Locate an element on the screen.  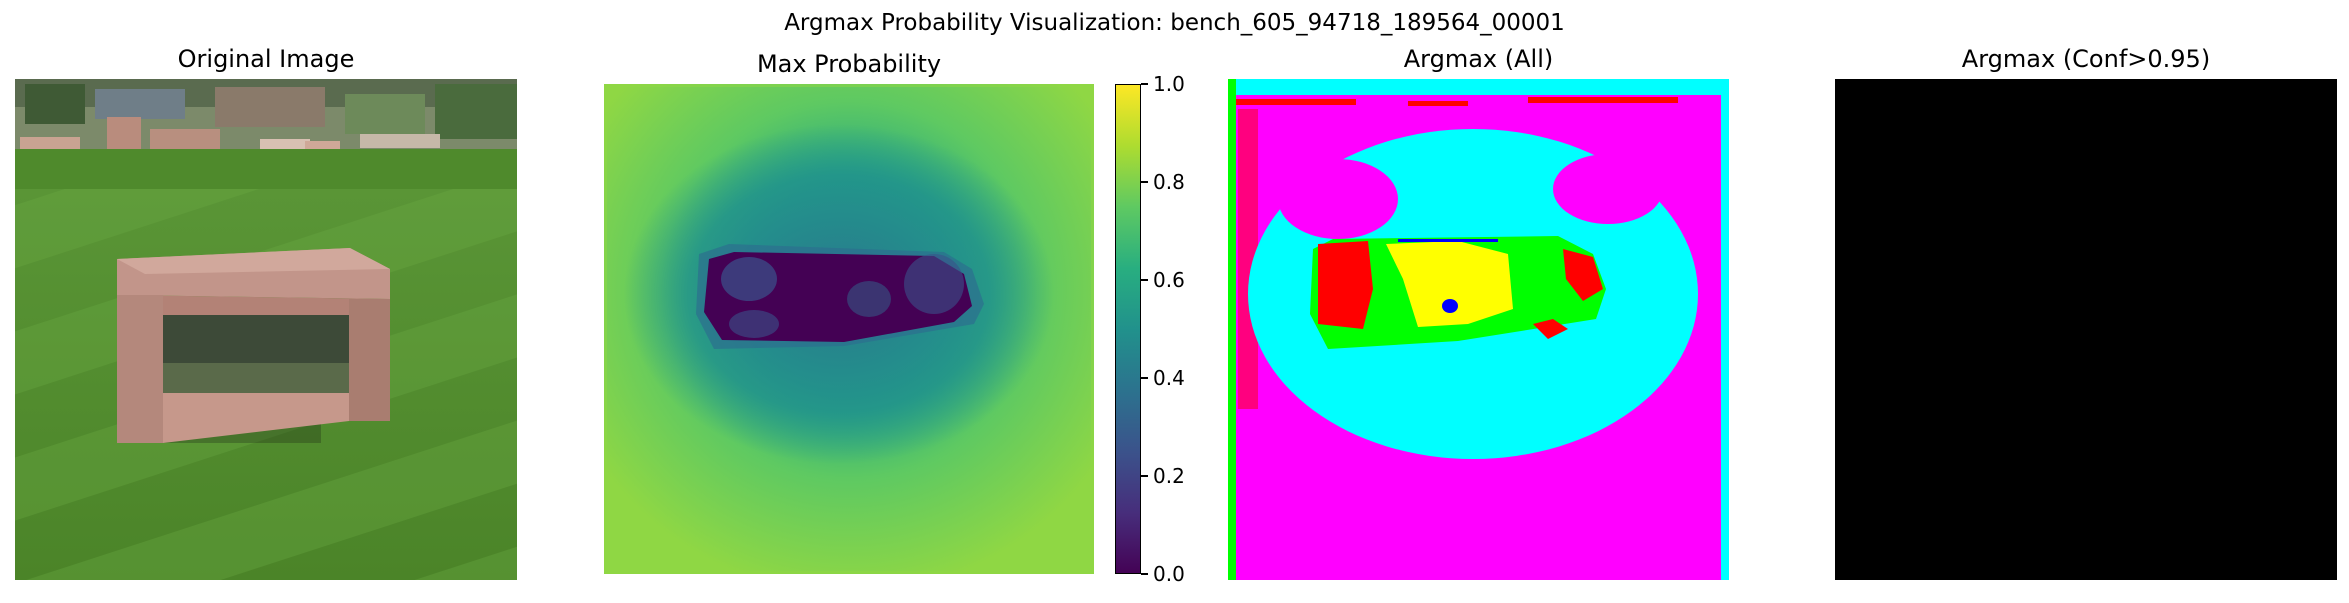
argmax-all-title: Argmax (All) is located at coordinates (1478, 59).